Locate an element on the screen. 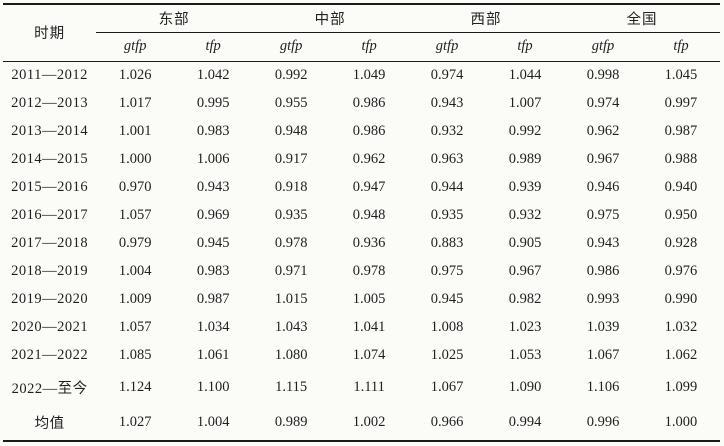 The height and width of the screenshot is (446, 724). value-cell: 0.979 is located at coordinates (135, 243).